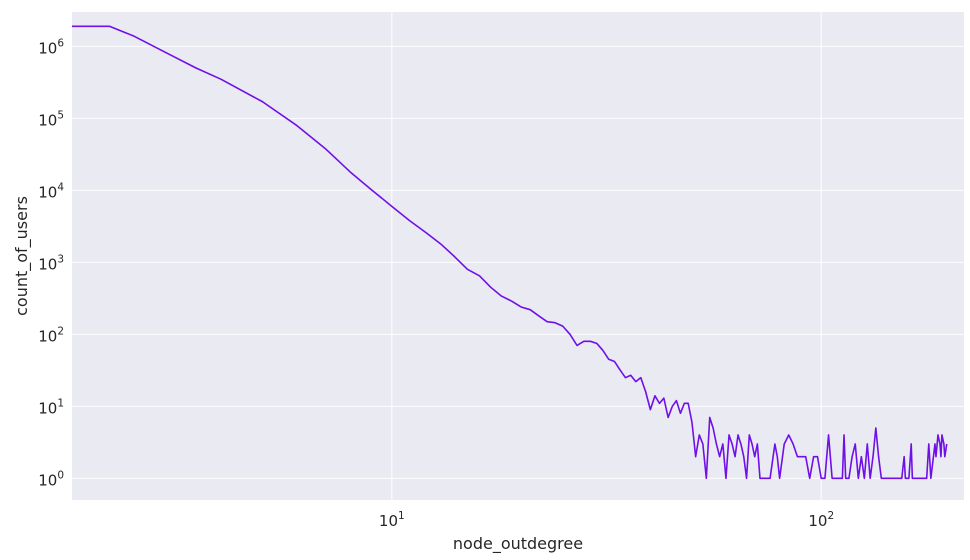 The width and height of the screenshot is (970, 560). Describe the element at coordinates (60, 43) in the screenshot. I see `y-tick-label-exponent: 6` at that location.